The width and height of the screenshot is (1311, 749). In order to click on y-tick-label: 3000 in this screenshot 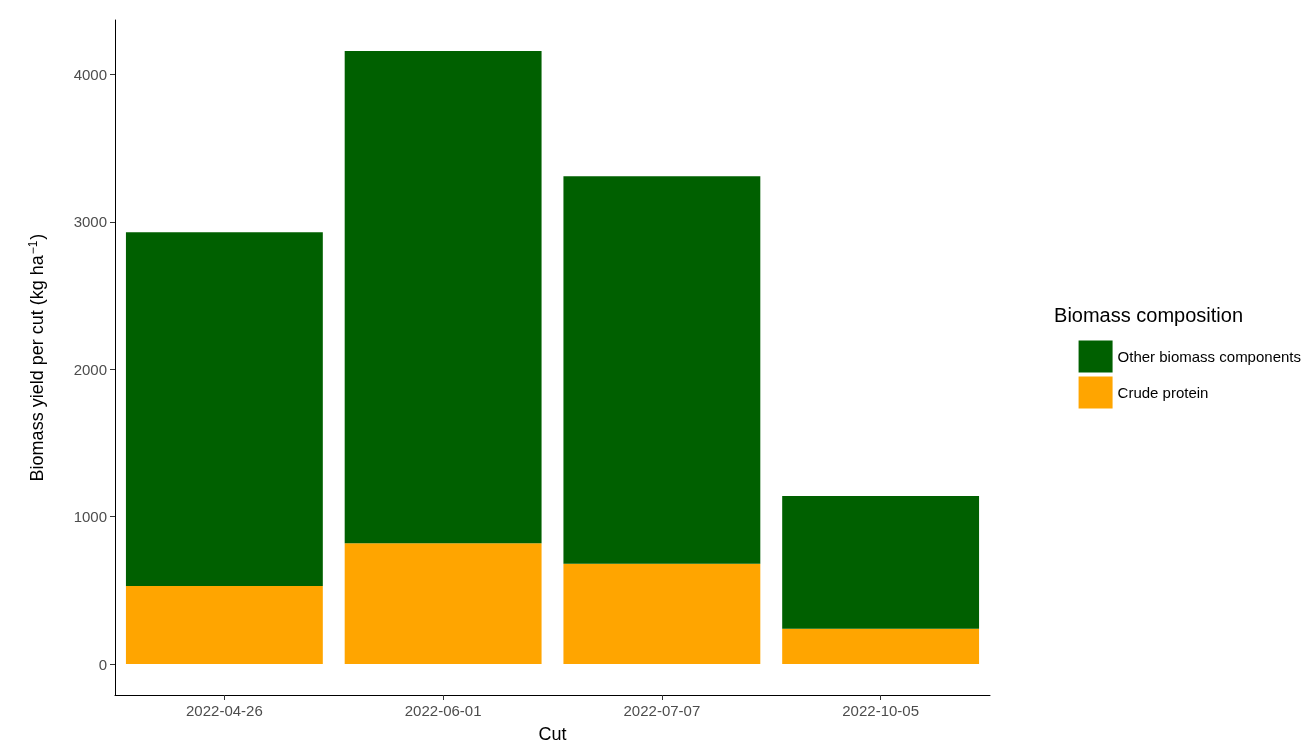, I will do `click(90, 222)`.